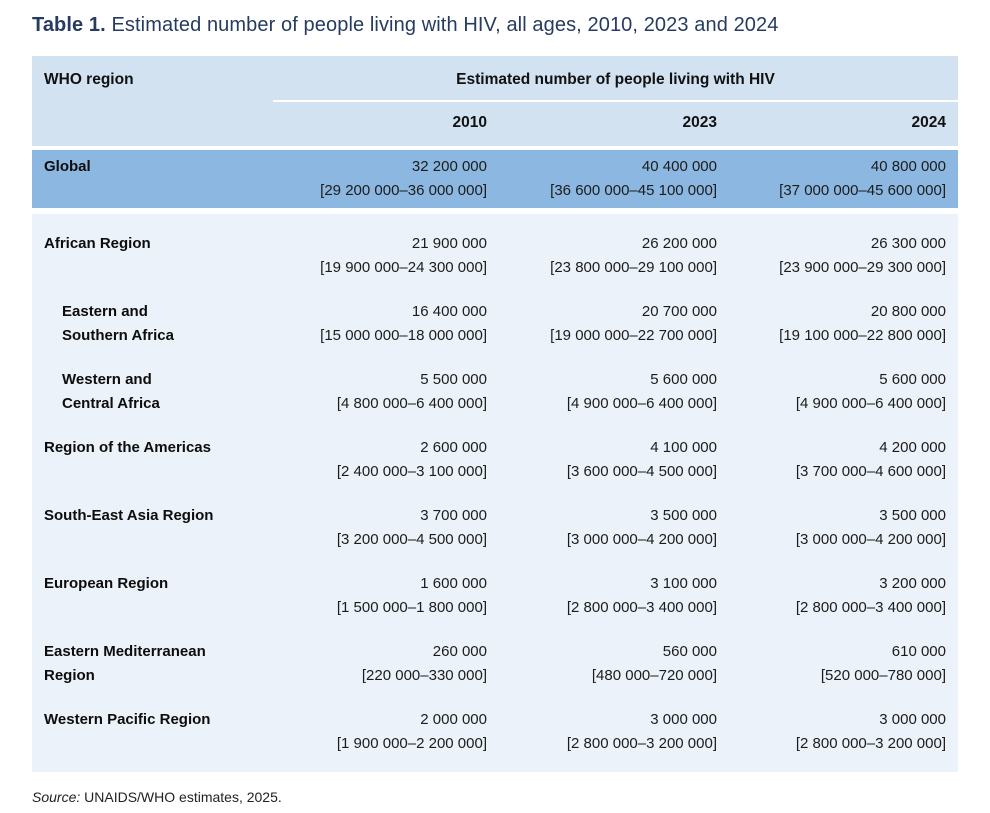  What do you see at coordinates (633, 190) in the screenshot?
I see `uncertainty-range: [36 600 000–45 100 000]` at bounding box center [633, 190].